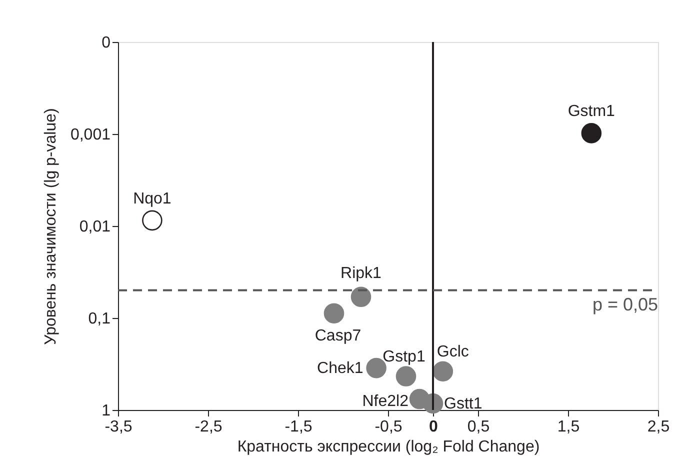 The height and width of the screenshot is (475, 673). Describe the element at coordinates (568, 427) in the screenshot. I see `x-tick-label: 1,5` at that location.